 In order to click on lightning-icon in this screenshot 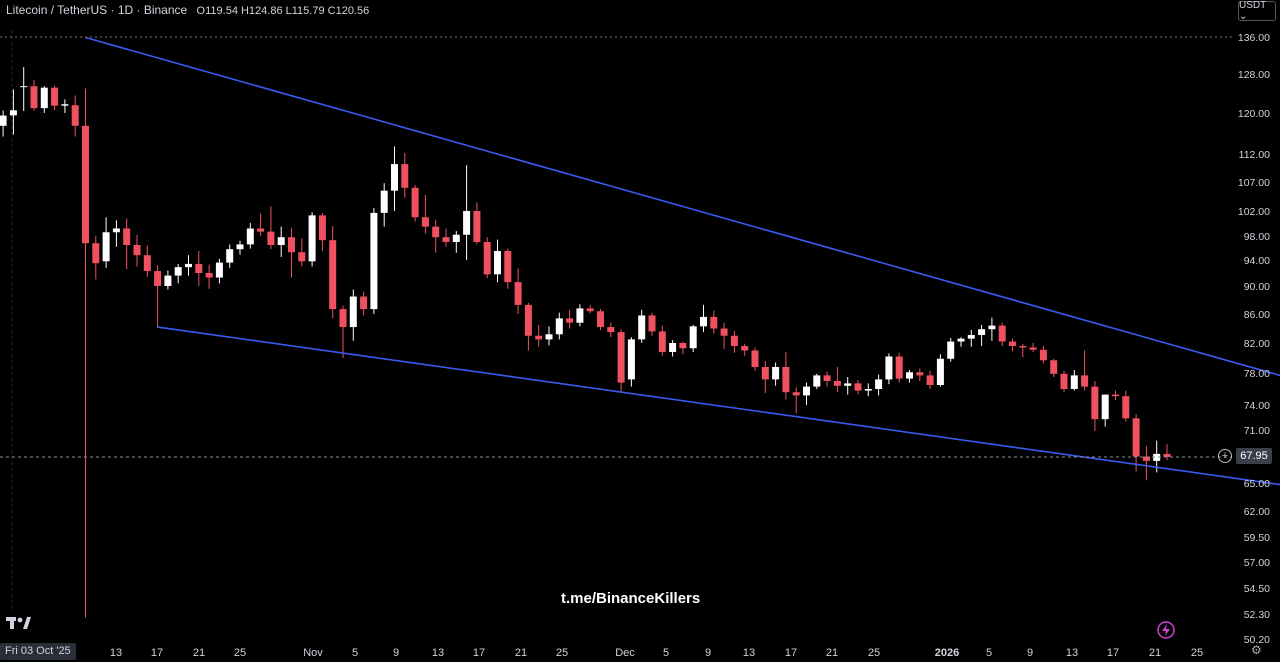, I will do `click(1166, 632)`.